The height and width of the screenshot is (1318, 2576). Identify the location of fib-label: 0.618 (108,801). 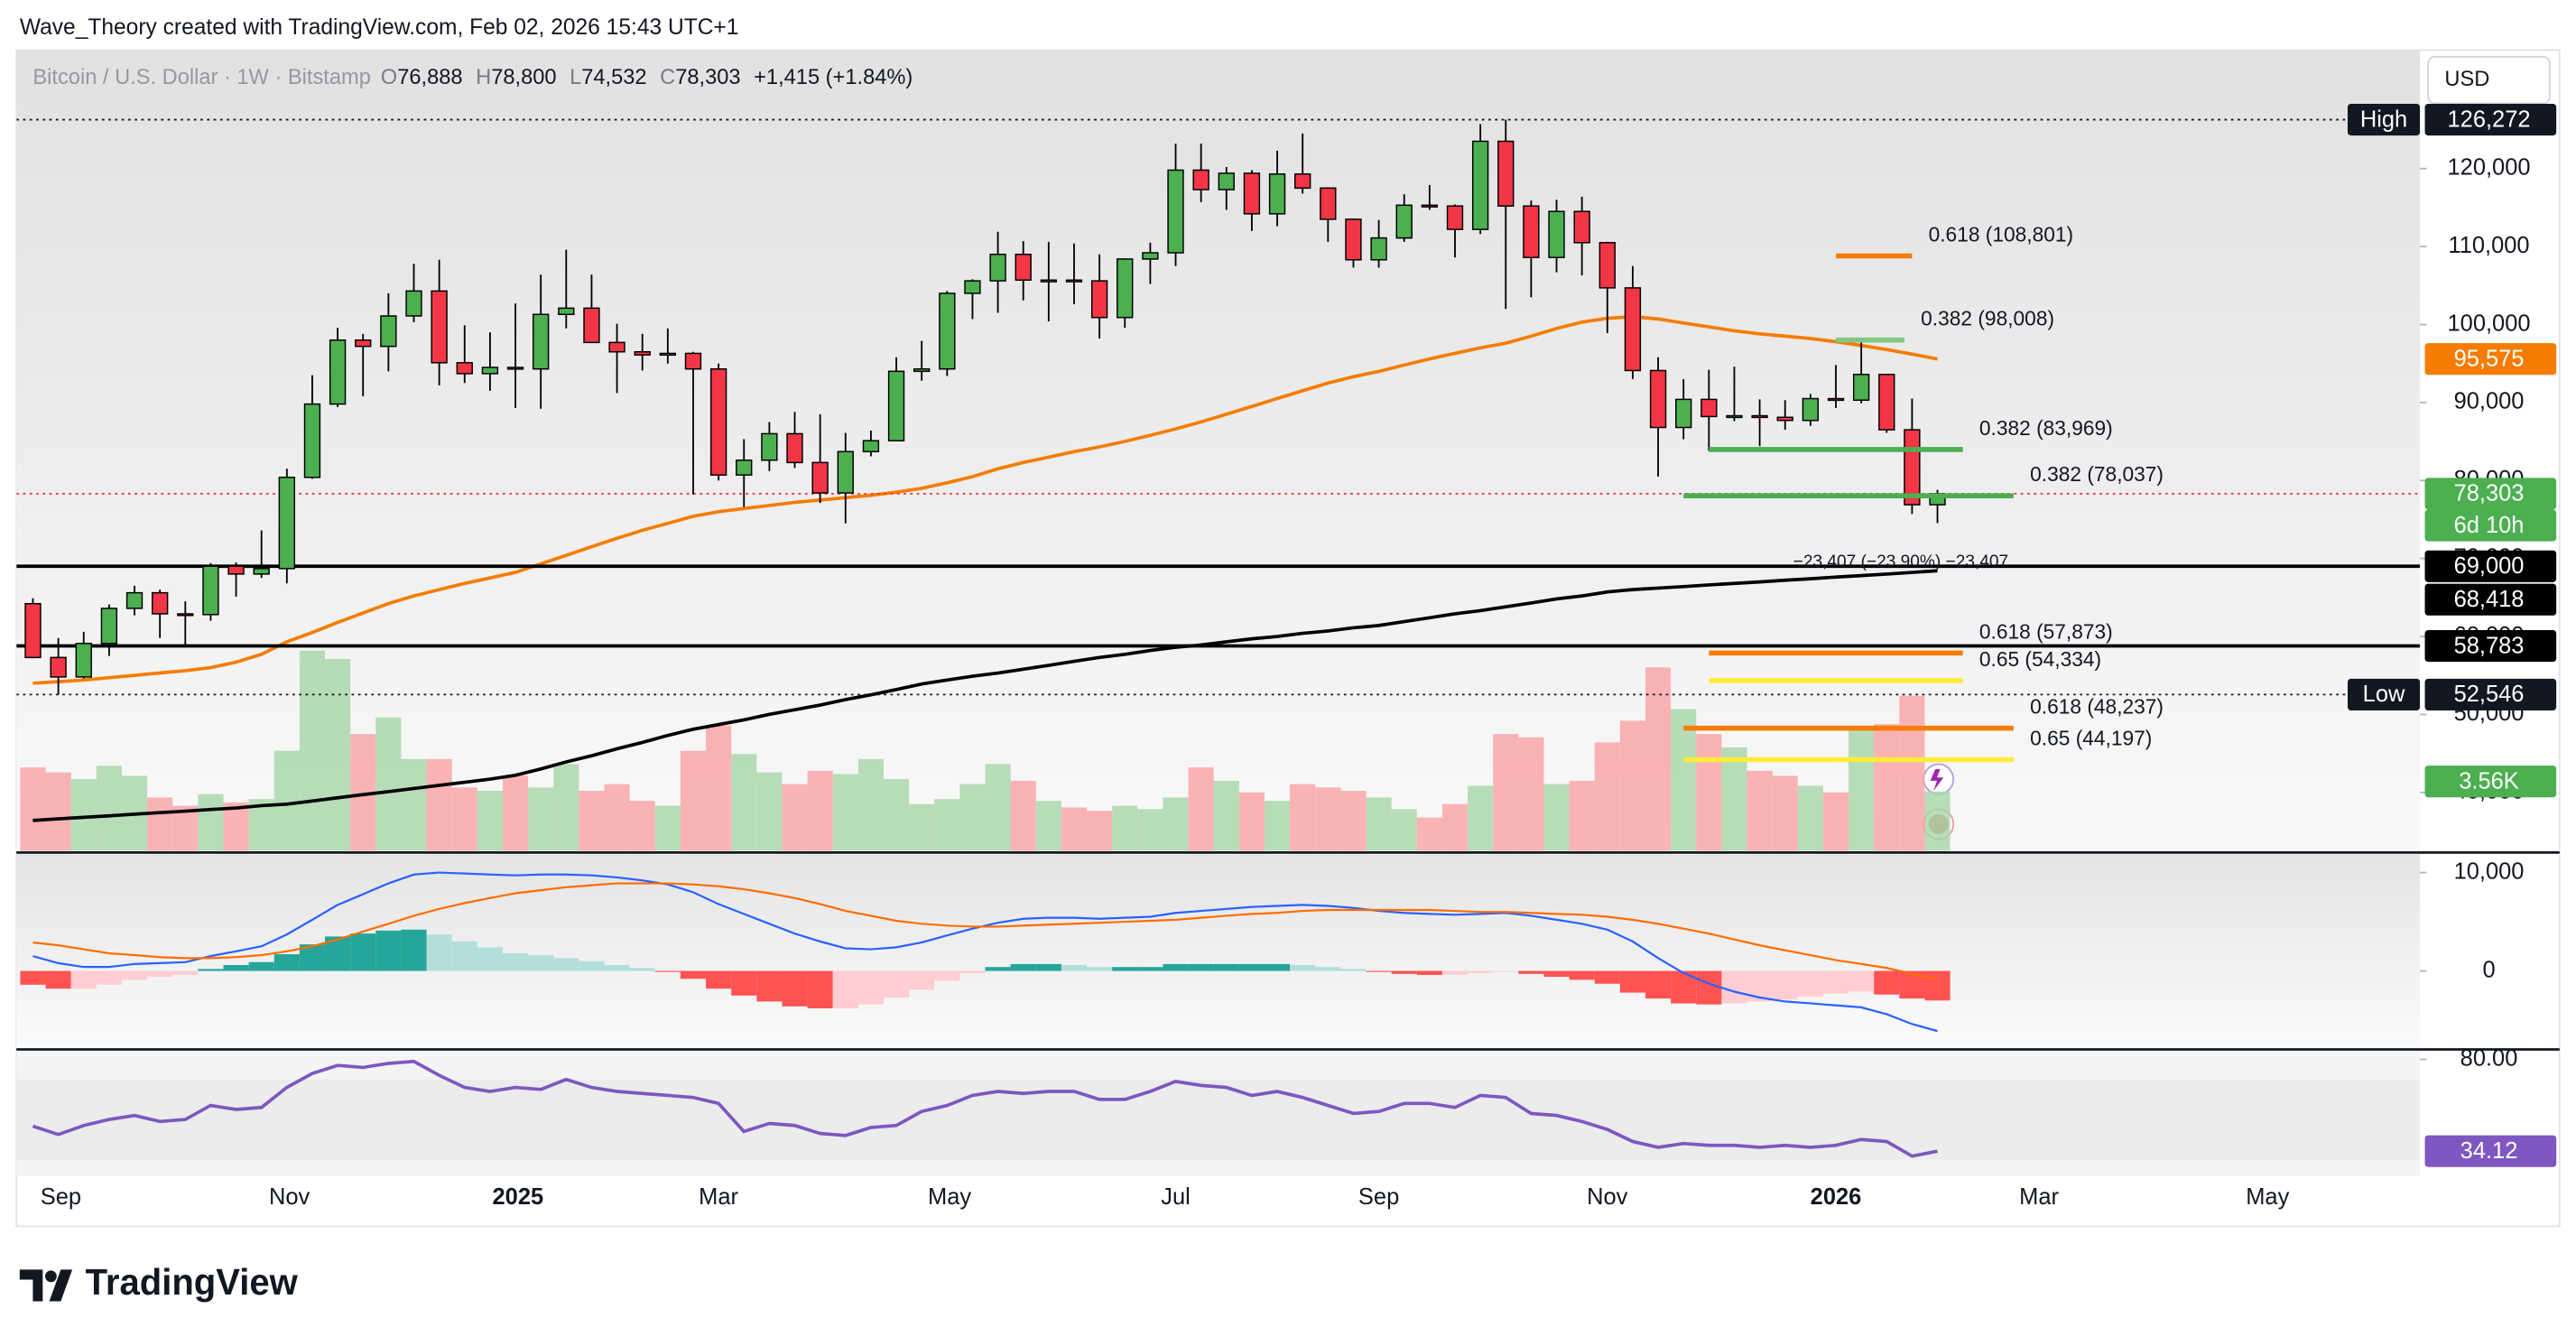
(2001, 234).